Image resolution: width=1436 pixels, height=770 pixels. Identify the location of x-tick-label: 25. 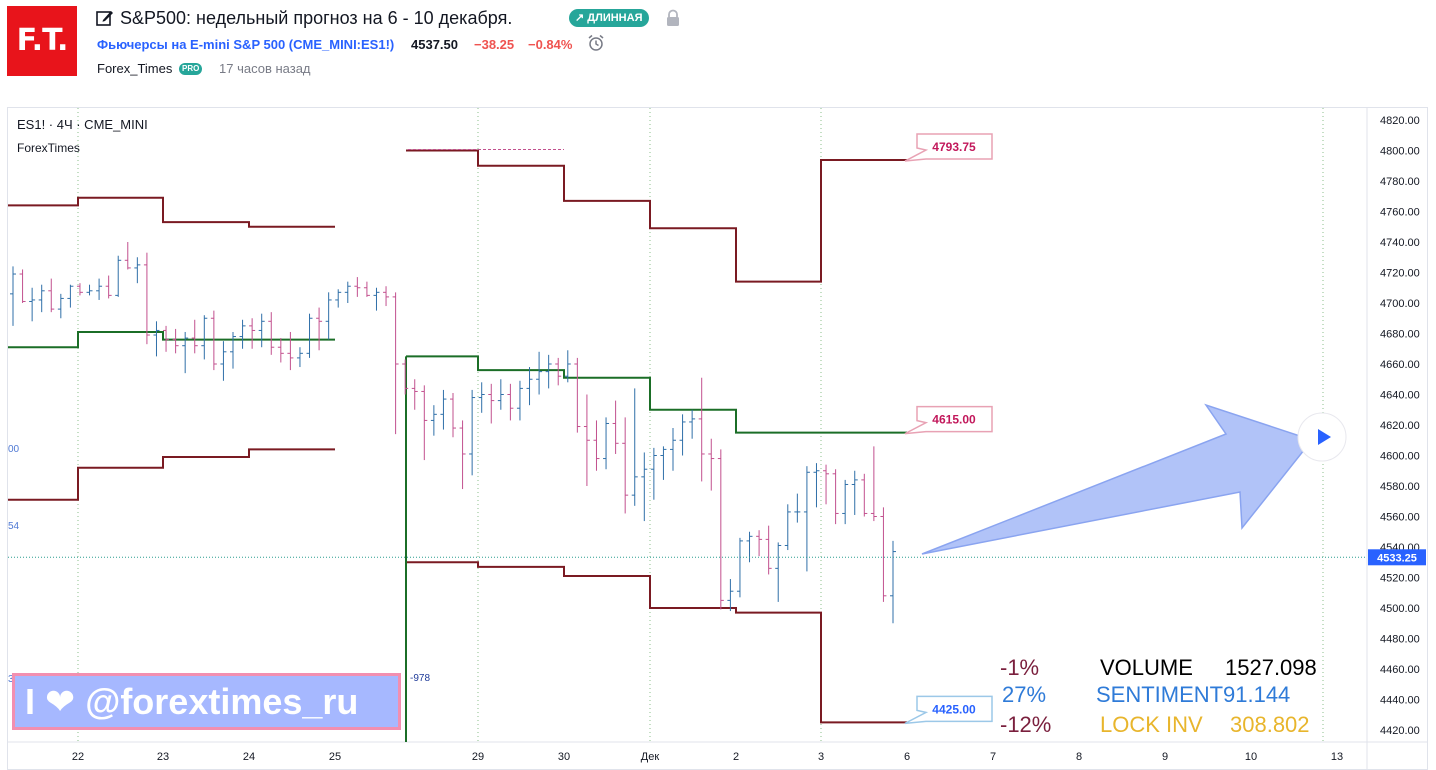
(335, 757).